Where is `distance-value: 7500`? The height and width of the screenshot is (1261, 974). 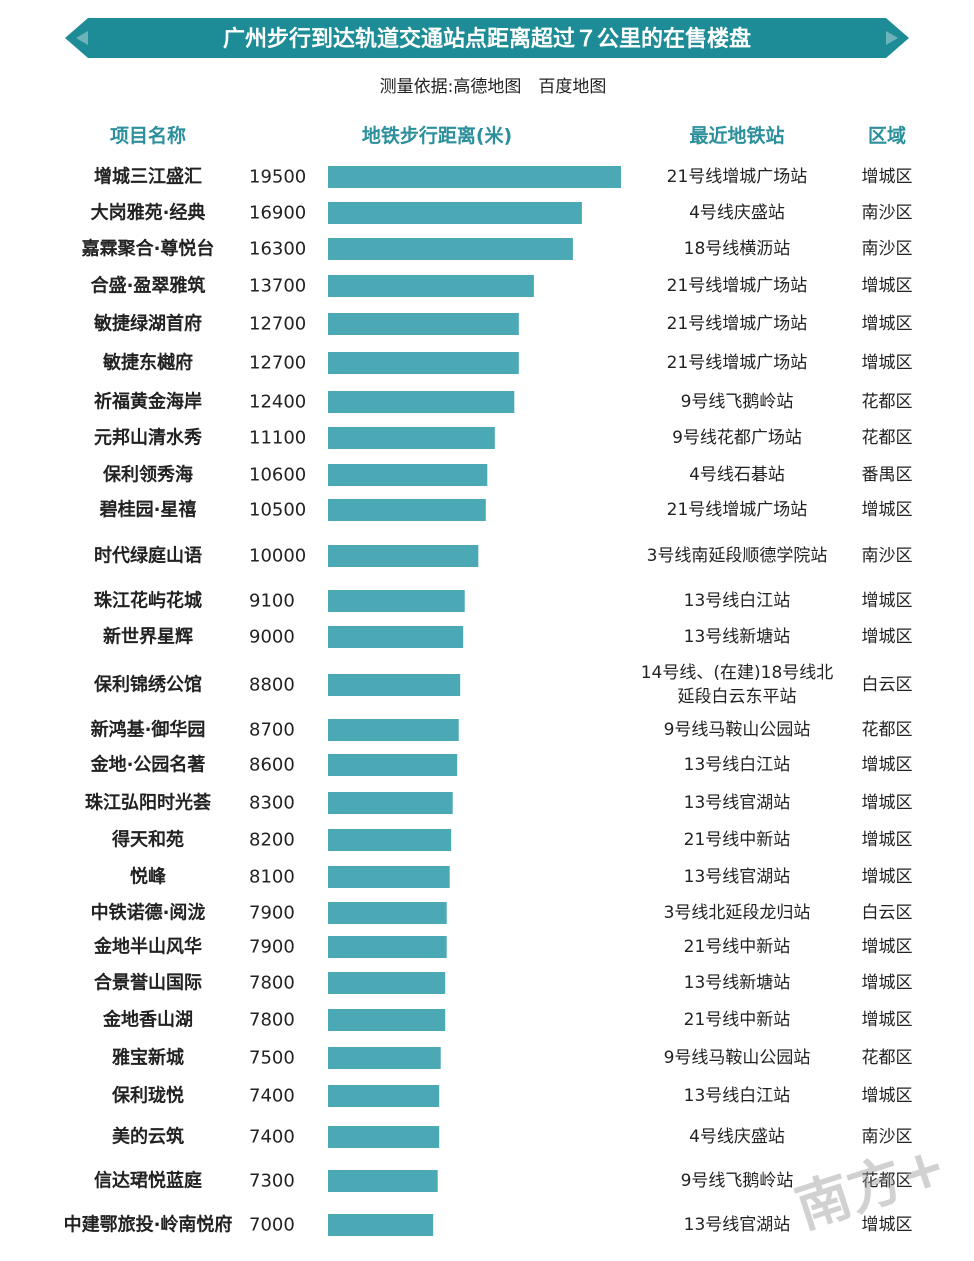 distance-value: 7500 is located at coordinates (272, 1058).